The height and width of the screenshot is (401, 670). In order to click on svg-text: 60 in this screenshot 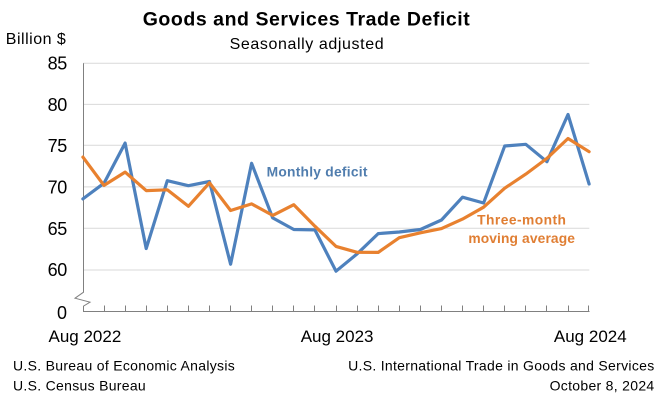, I will do `click(58, 270)`.